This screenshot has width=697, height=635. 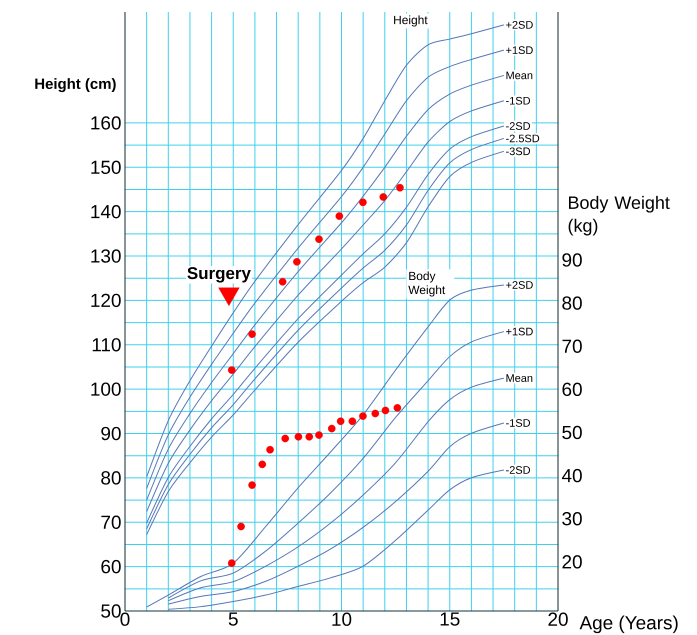 I want to click on x-tick-label: 0, so click(x=125, y=619).